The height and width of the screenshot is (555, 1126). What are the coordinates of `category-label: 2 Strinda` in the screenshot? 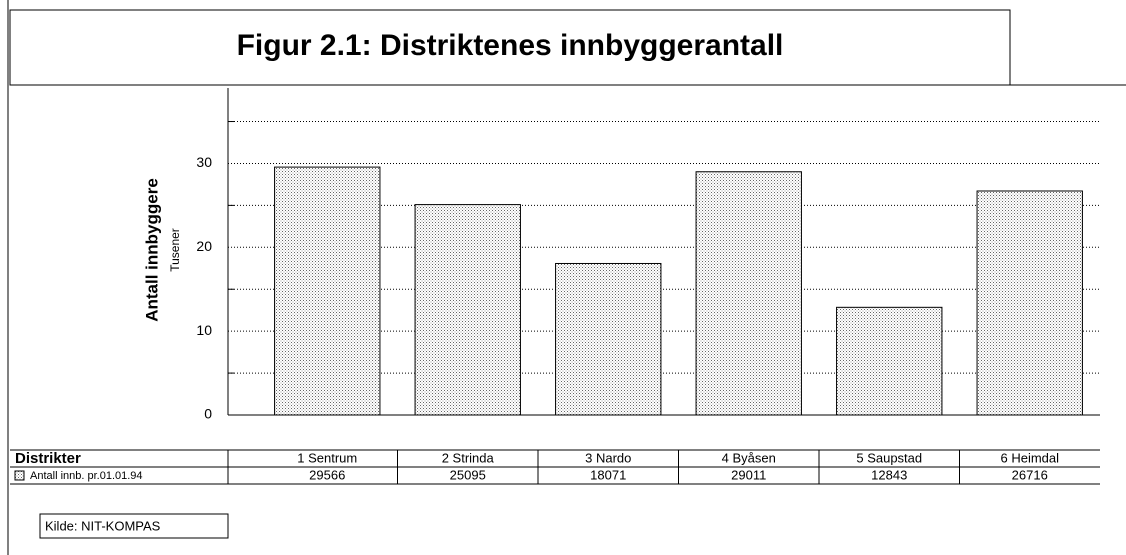 It's located at (468, 457).